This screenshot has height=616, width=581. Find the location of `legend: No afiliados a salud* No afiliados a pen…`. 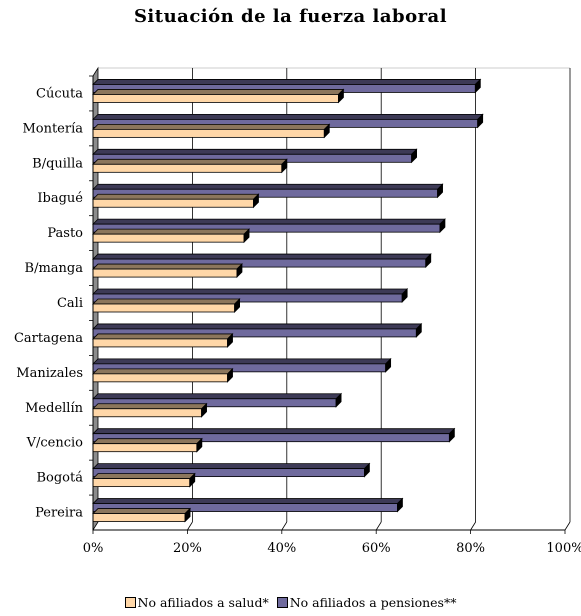

legend: No afiliados a salud* No afiliados a pen… is located at coordinates (290, 603).